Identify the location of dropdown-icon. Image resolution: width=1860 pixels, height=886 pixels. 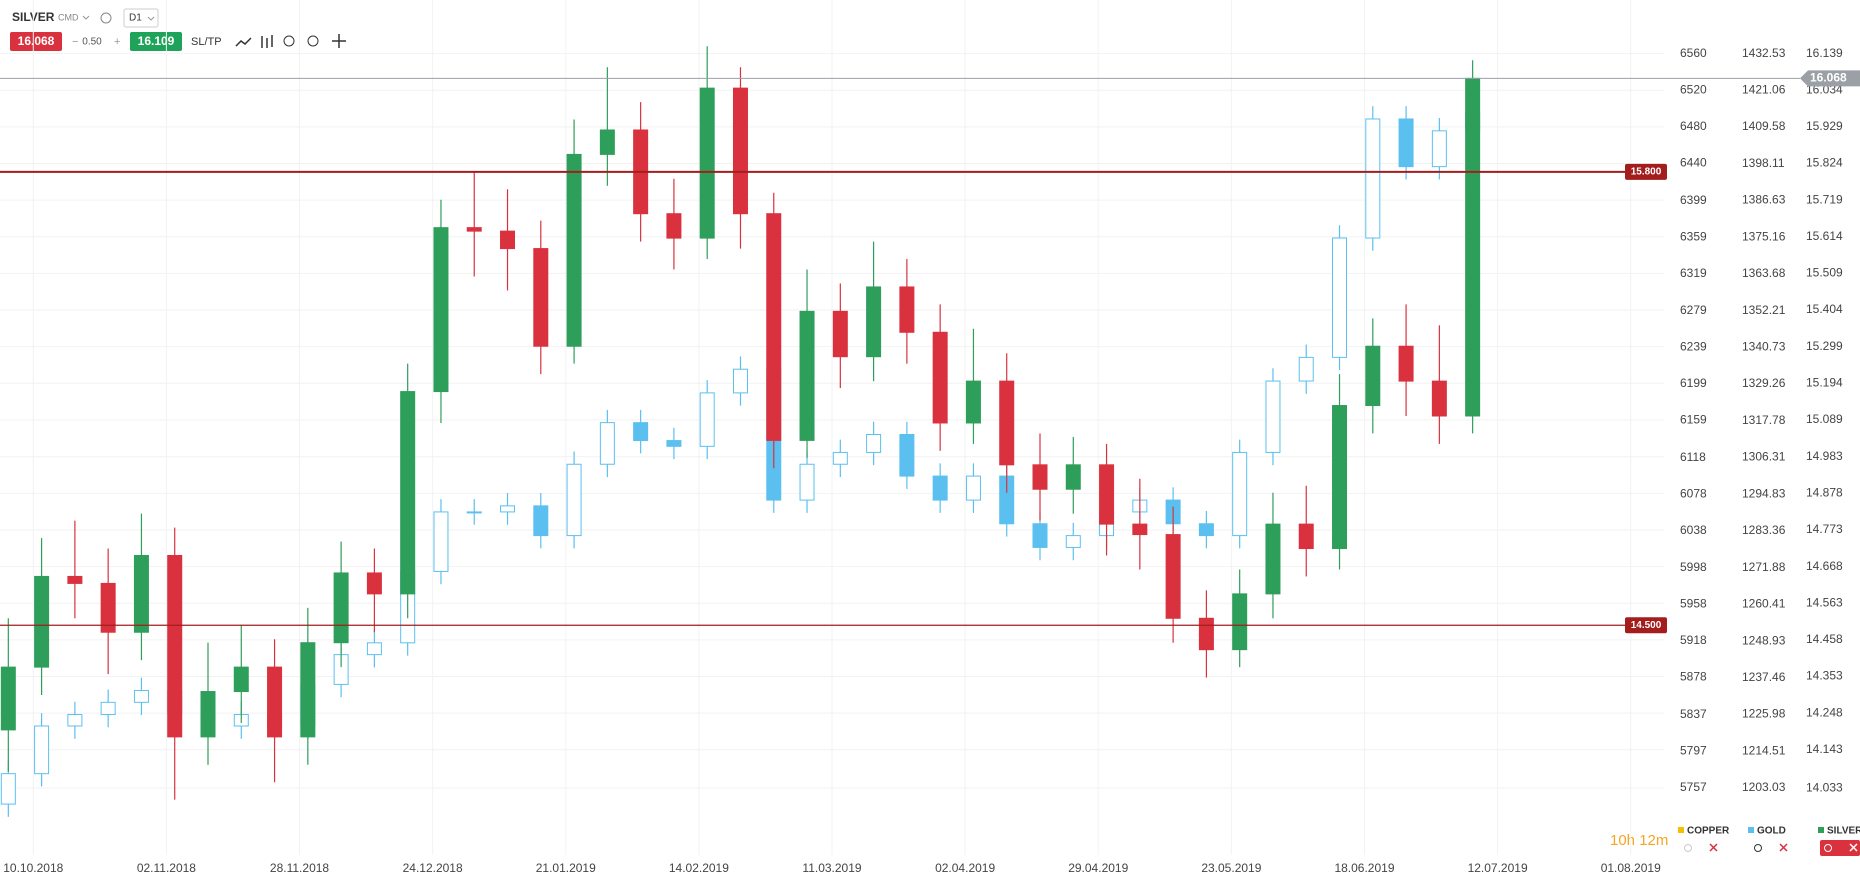
(86, 17).